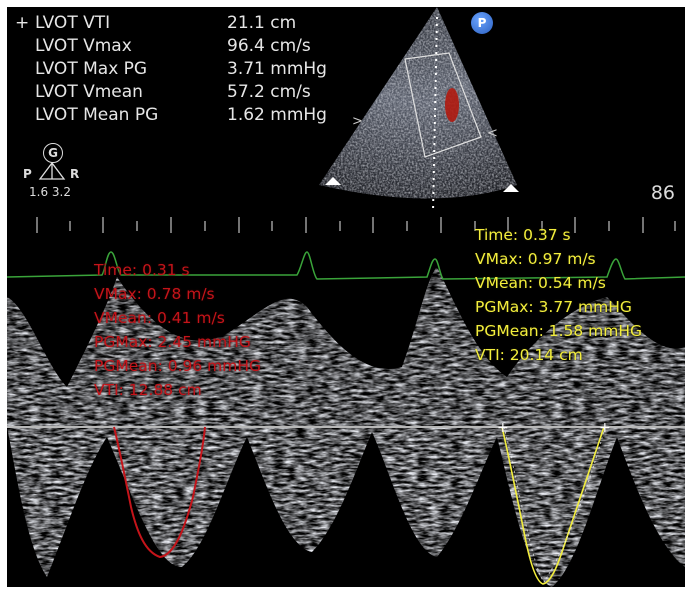 This screenshot has width=691, height=592. Describe the element at coordinates (269, 46) in the screenshot. I see `measurement-value: 96.4 cm/s` at that location.